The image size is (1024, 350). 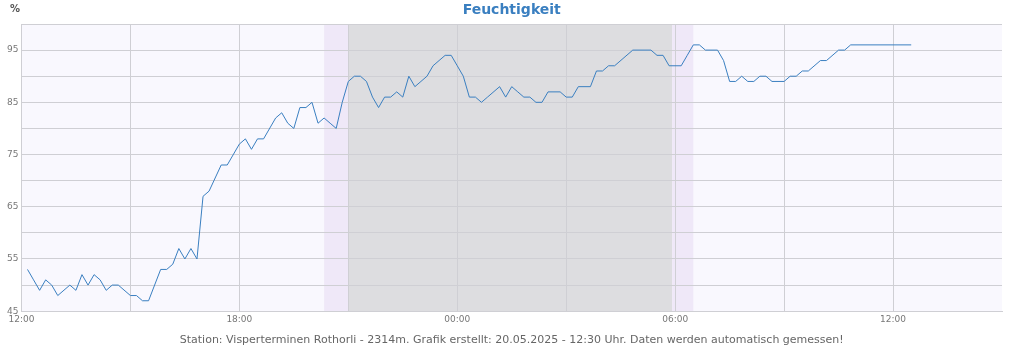 I want to click on text: Station: Visperterminen Rothorli - 2314m. Grafik erstellt: 20.05.2025 - 12:30 Uhr. Daten werden automatisch gemessen!, so click(x=511, y=339).